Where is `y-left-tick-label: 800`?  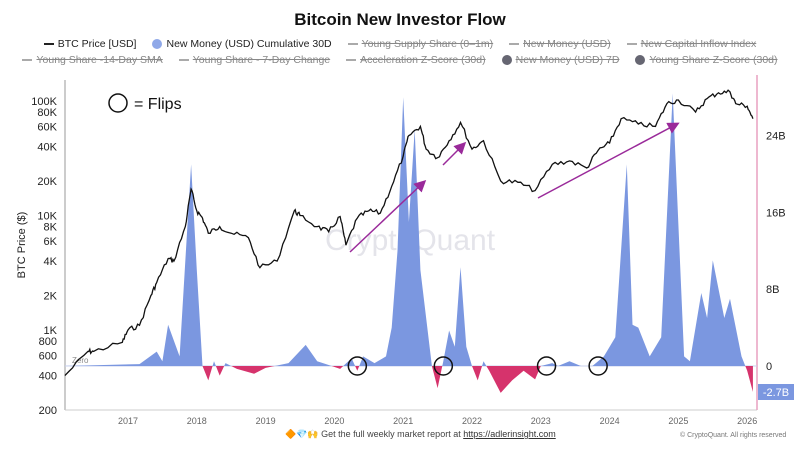
y-left-tick-label: 800 is located at coordinates (48, 342).